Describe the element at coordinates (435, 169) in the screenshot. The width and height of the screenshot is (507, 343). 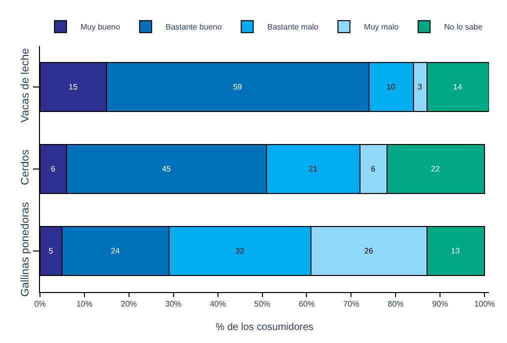
I see `data-label: 22` at that location.